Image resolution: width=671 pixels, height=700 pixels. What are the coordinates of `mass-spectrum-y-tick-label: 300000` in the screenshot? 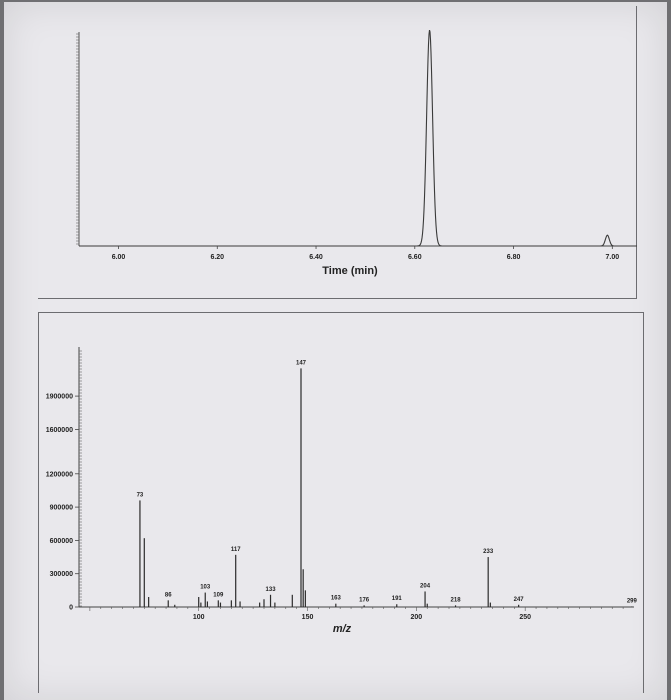 It's located at (61, 574).